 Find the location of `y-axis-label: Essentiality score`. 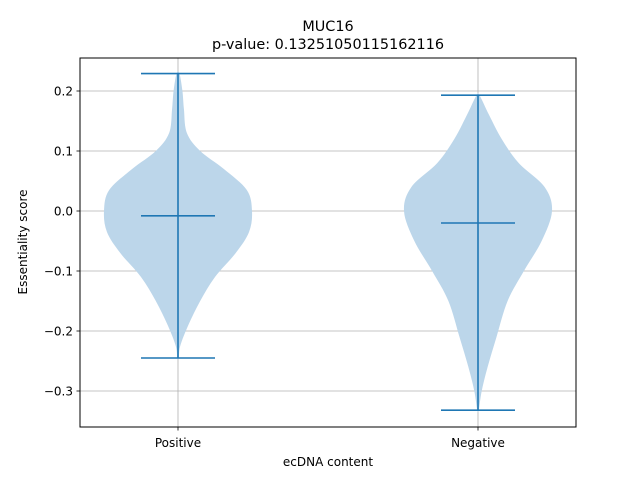

y-axis-label: Essentiality score is located at coordinates (23, 242).